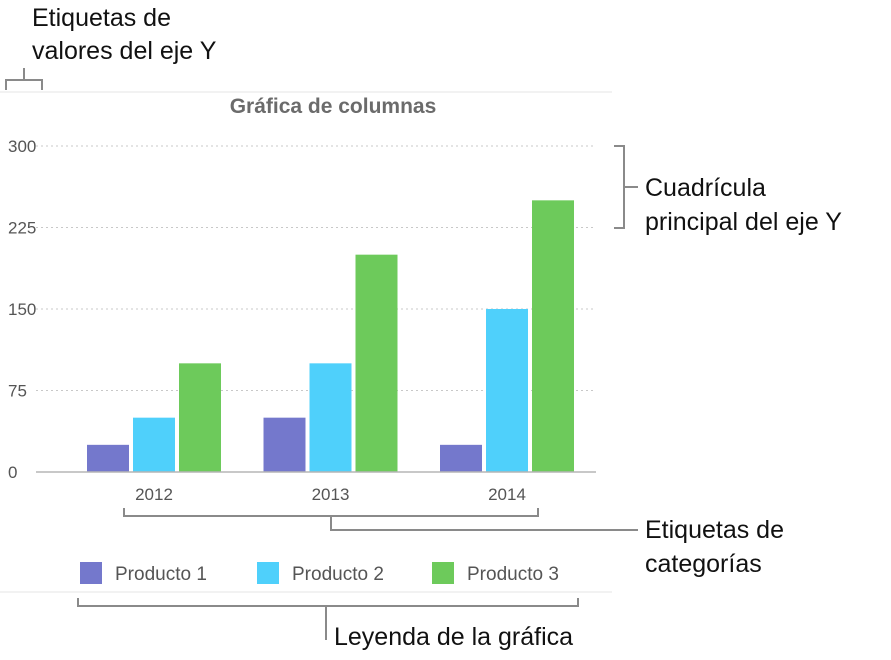 The width and height of the screenshot is (891, 660). What do you see at coordinates (161, 574) in the screenshot?
I see `legend-label: Producto 1` at bounding box center [161, 574].